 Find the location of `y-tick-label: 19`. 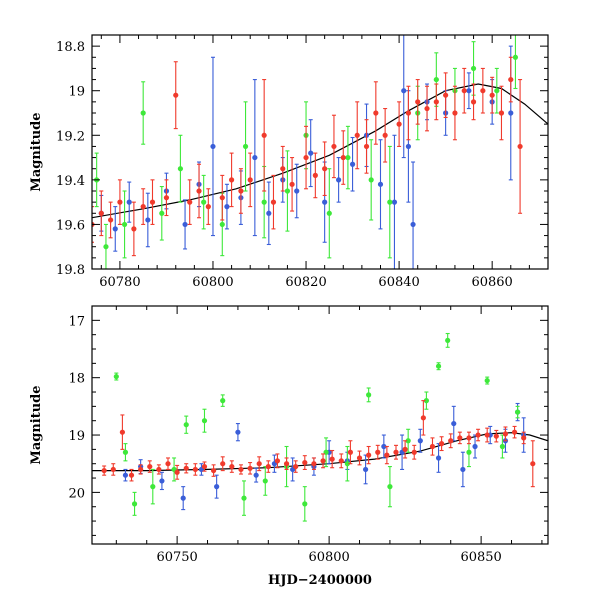

y-tick-label: 19 is located at coordinates (76, 436).